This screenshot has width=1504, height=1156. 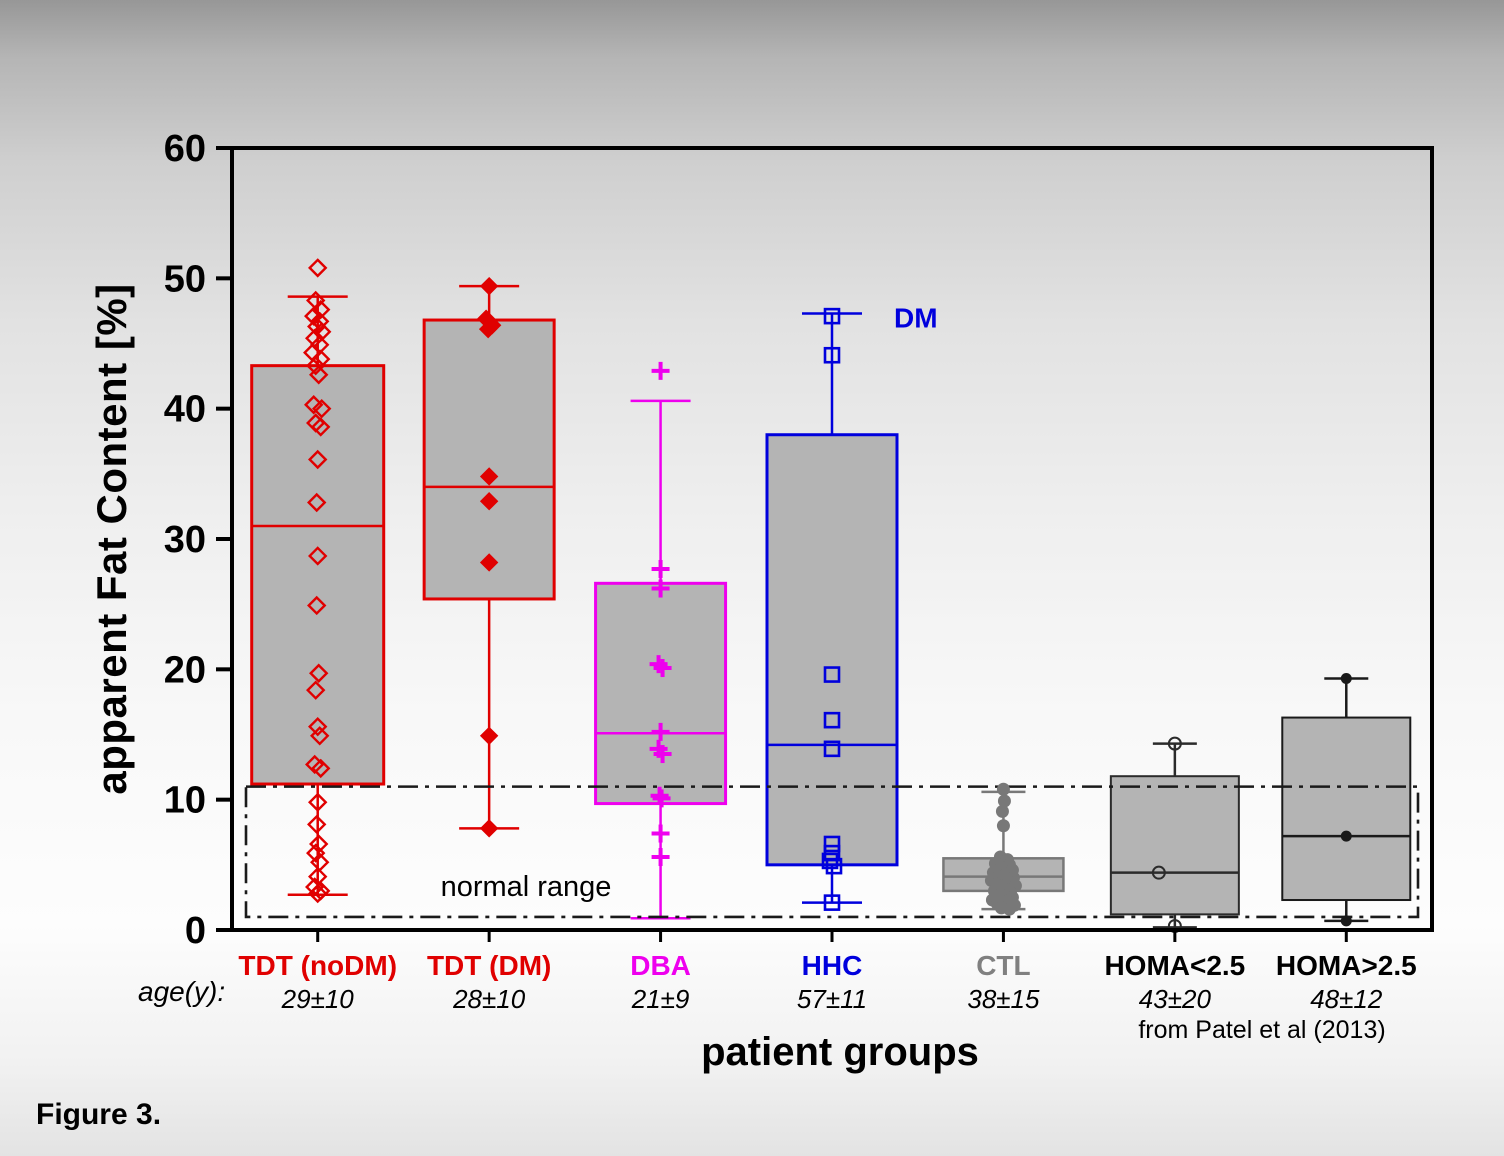 I want to click on y-tick-label: 20, so click(x=185, y=670).